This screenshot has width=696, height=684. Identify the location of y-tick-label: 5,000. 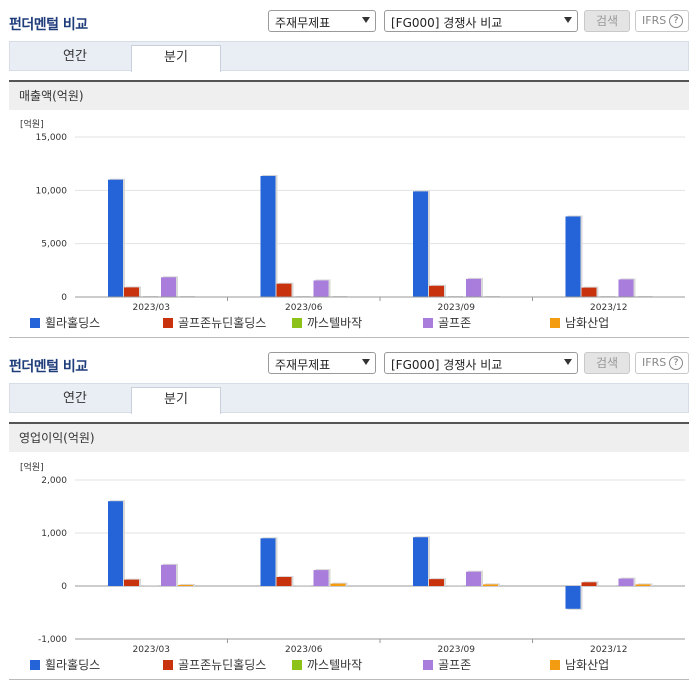
(54, 245).